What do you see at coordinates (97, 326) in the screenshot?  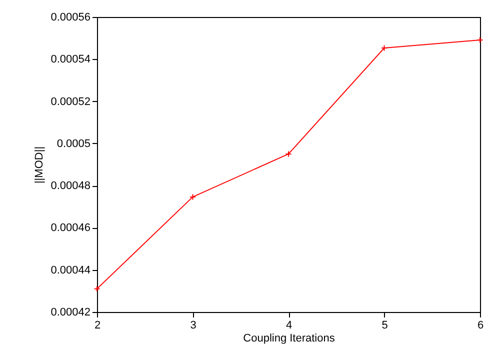 I see `x-tick-label: 2` at bounding box center [97, 326].